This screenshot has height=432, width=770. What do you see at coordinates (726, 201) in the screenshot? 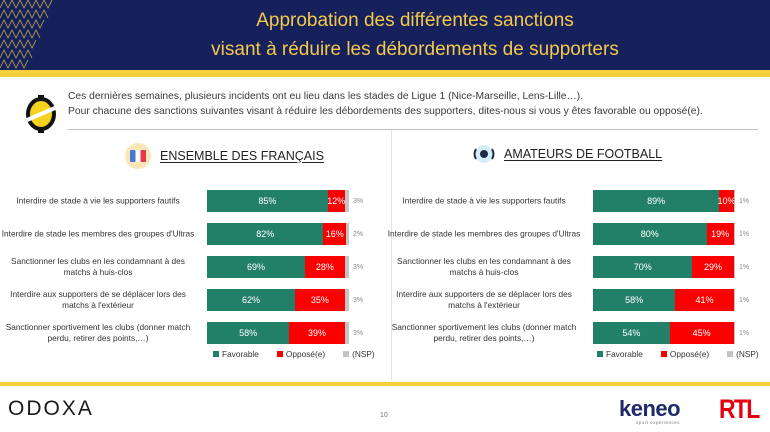
I see `bar-segment-oppose: 10%` at bounding box center [726, 201].